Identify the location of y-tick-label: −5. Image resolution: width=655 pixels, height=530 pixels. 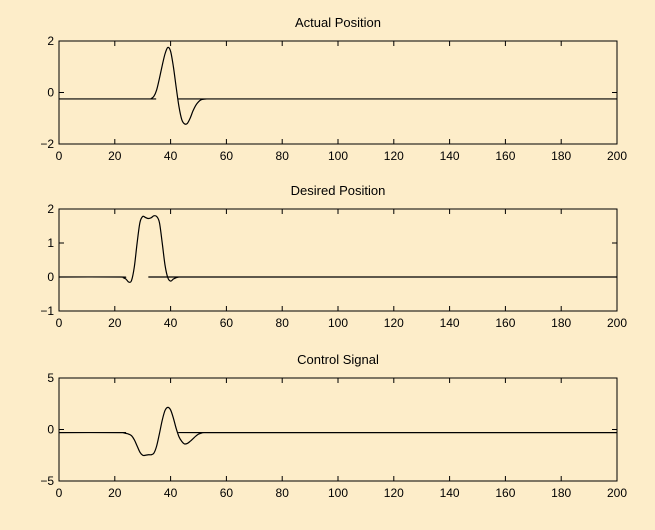
(47, 481).